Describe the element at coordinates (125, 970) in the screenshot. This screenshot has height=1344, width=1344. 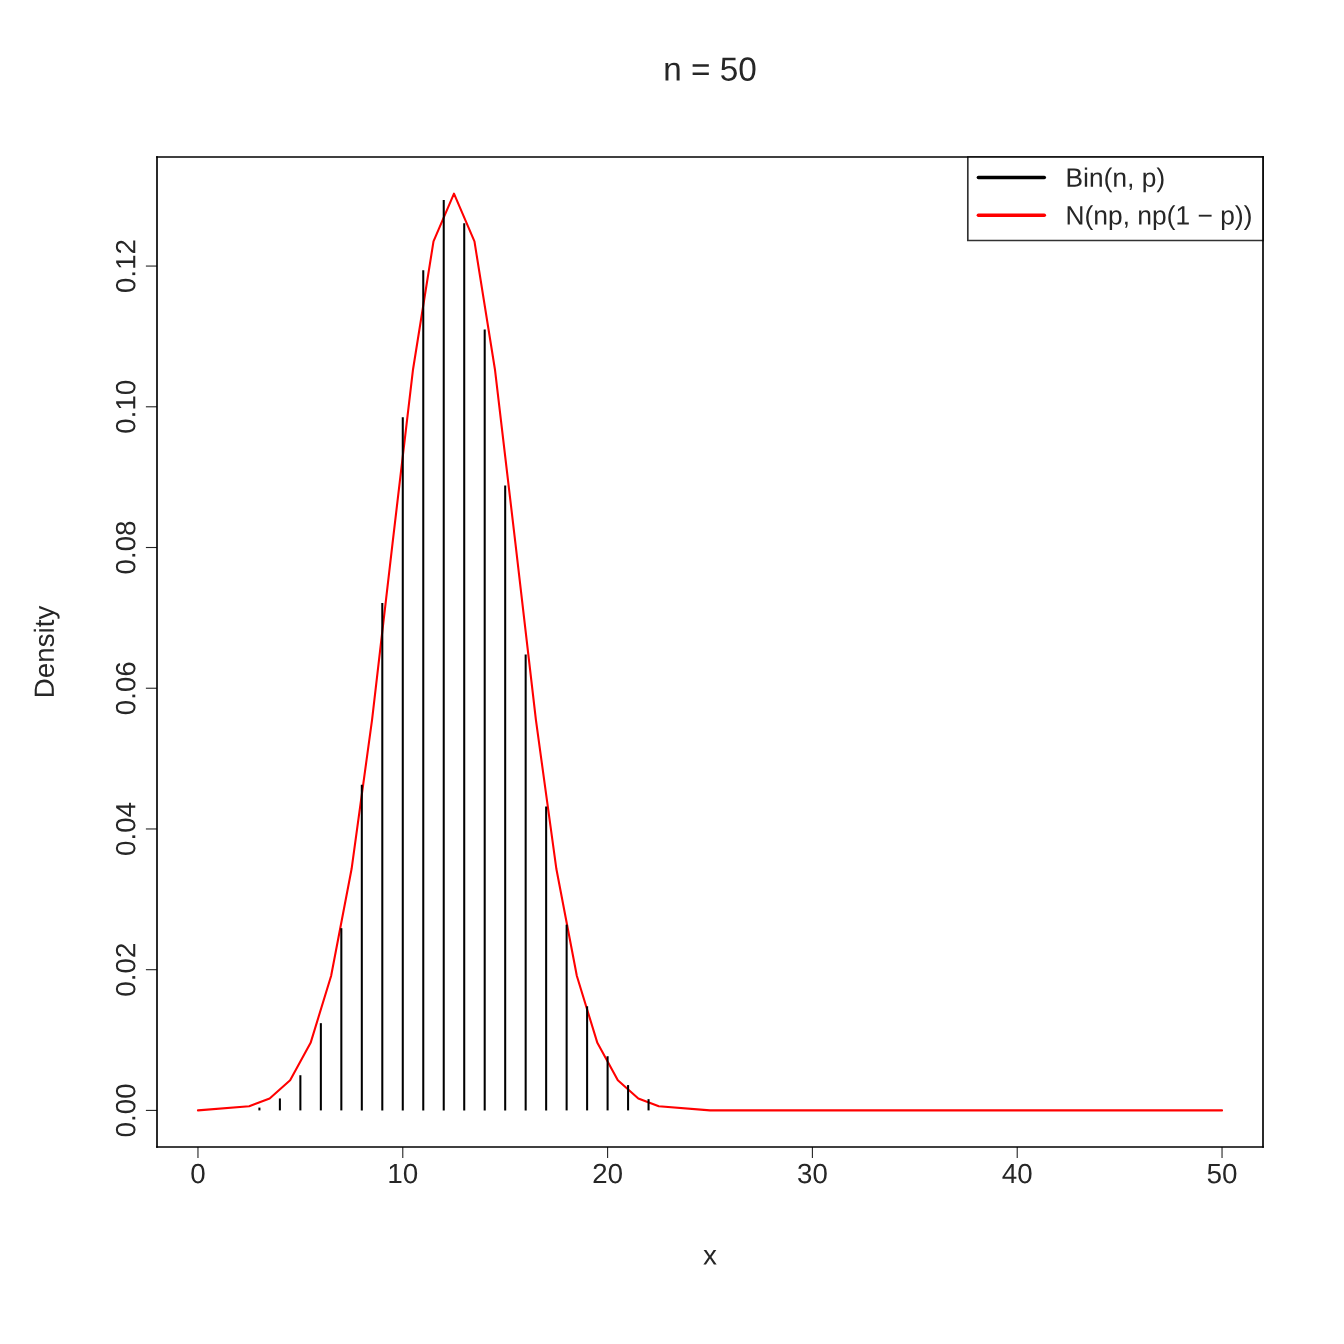
I see `y-tick-label: 0.02` at that location.